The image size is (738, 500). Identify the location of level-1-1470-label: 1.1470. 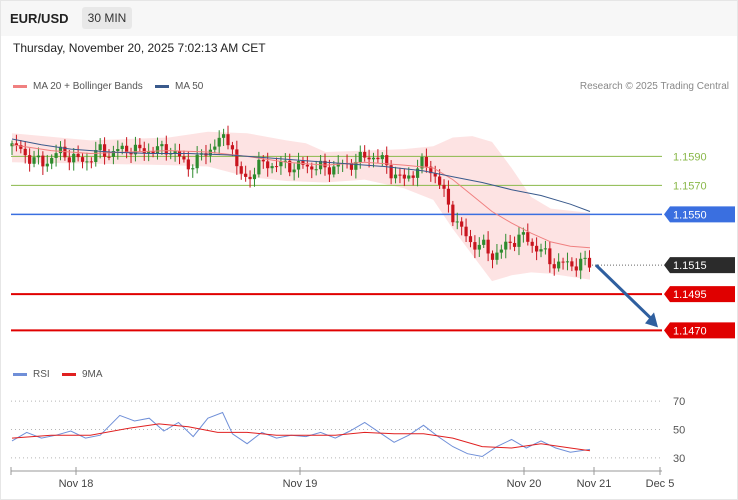
(690, 331).